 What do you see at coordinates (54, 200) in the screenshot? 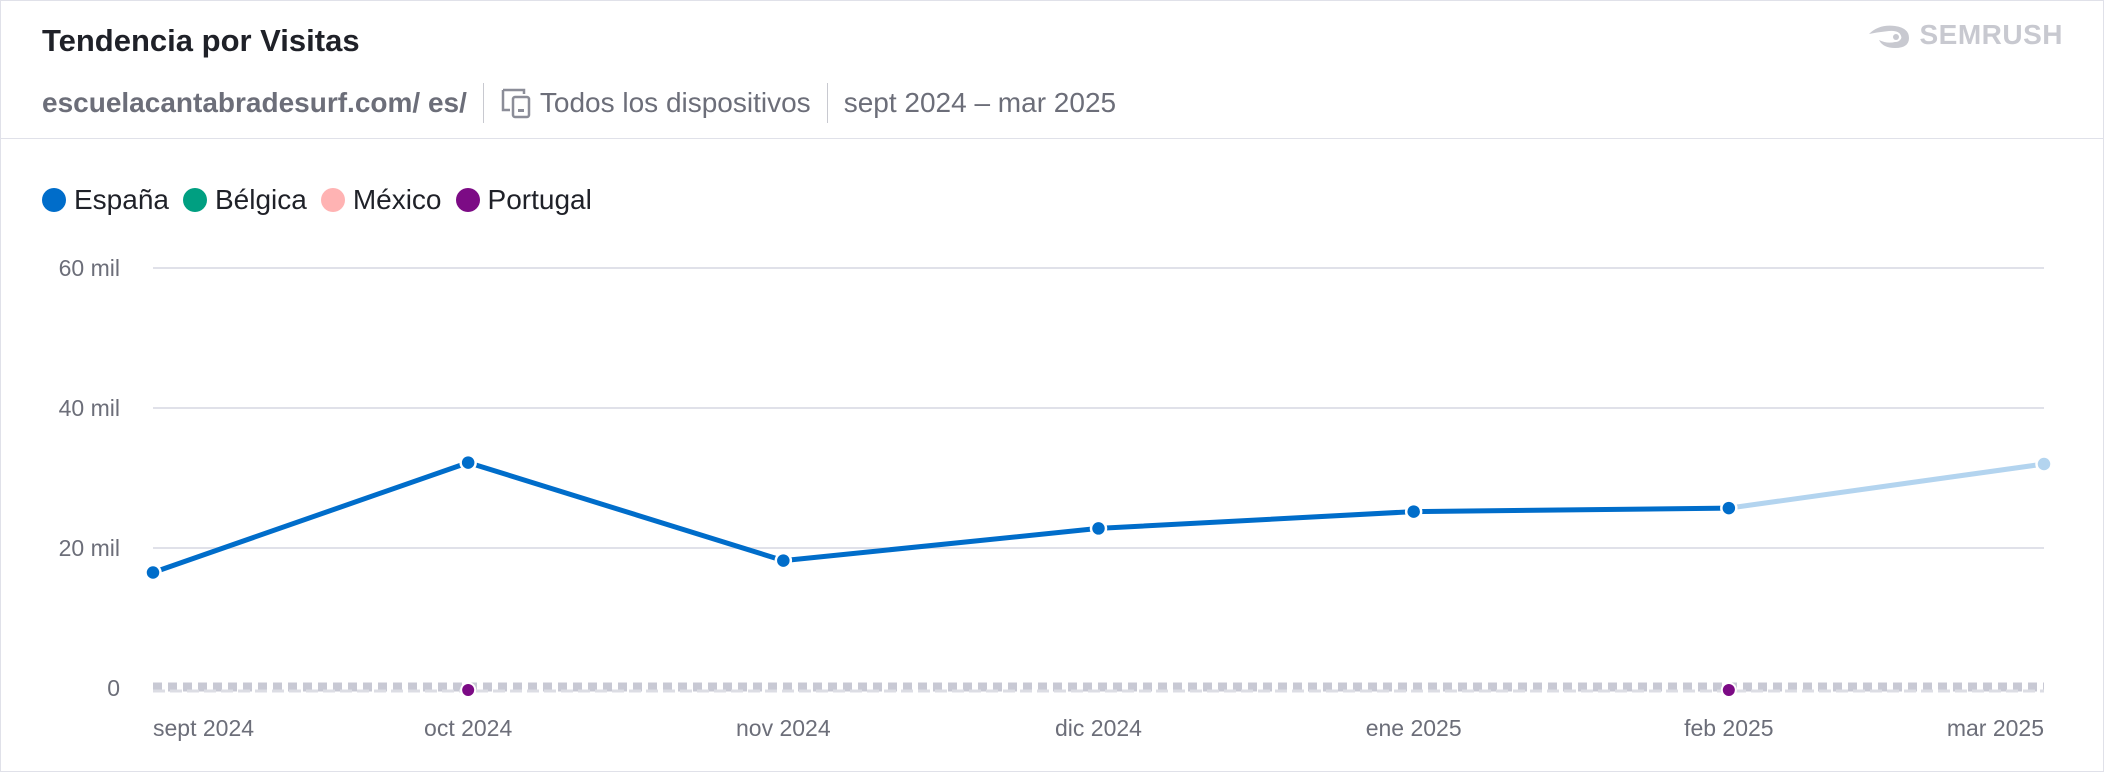
I see `legend-dot-espana` at bounding box center [54, 200].